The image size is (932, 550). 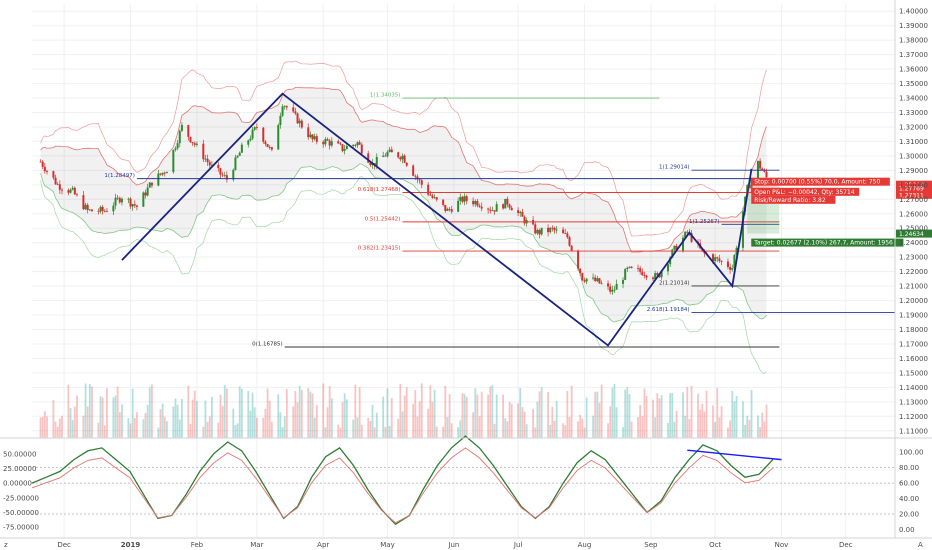 What do you see at coordinates (387, 545) in the screenshot?
I see `time-tick-label: May` at bounding box center [387, 545].